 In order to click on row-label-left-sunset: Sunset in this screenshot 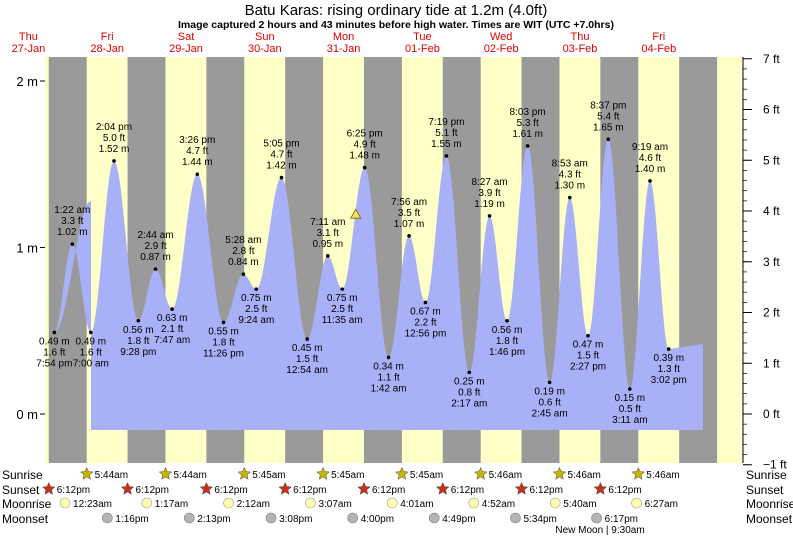, I will do `click(21, 490)`.